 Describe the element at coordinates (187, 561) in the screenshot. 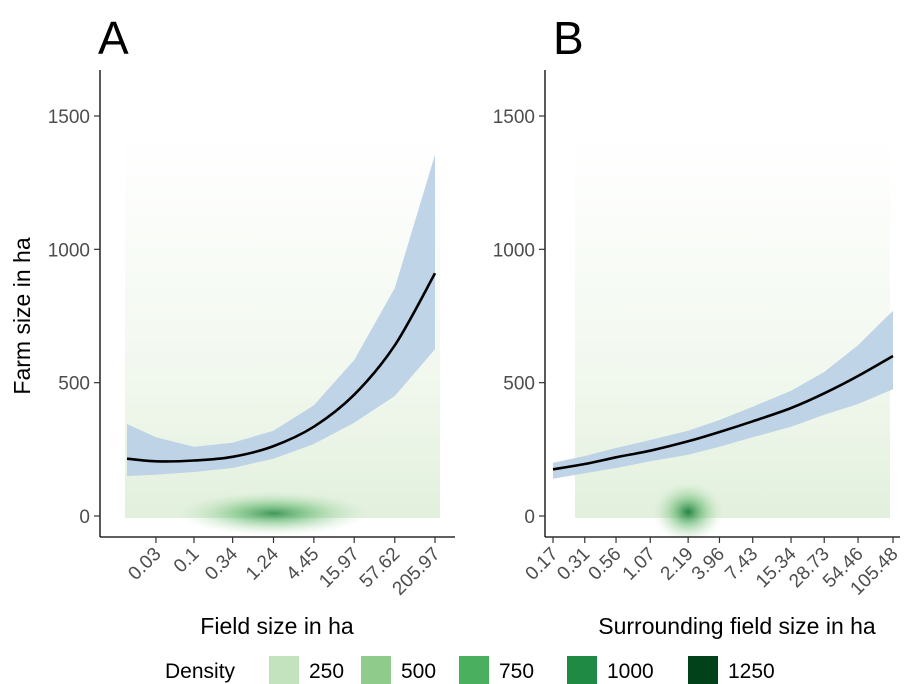

I see `x-tick-label: 0.1` at that location.